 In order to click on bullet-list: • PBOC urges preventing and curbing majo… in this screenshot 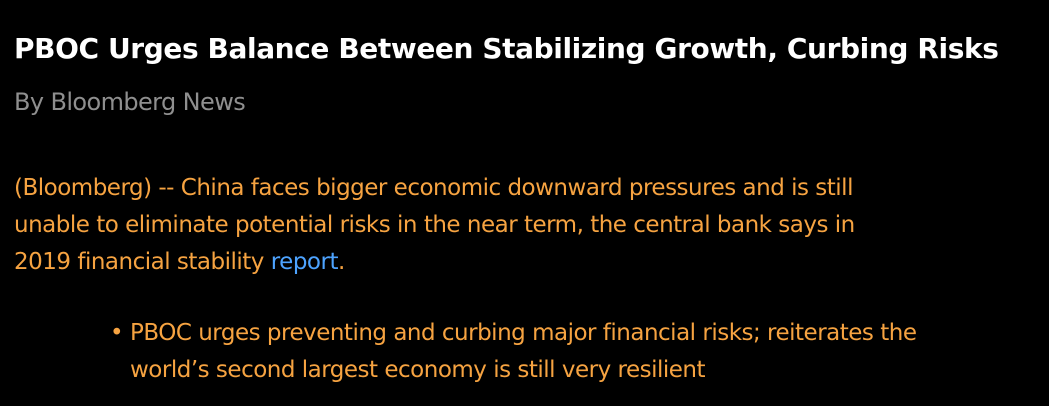, I will do `click(520, 352)`.